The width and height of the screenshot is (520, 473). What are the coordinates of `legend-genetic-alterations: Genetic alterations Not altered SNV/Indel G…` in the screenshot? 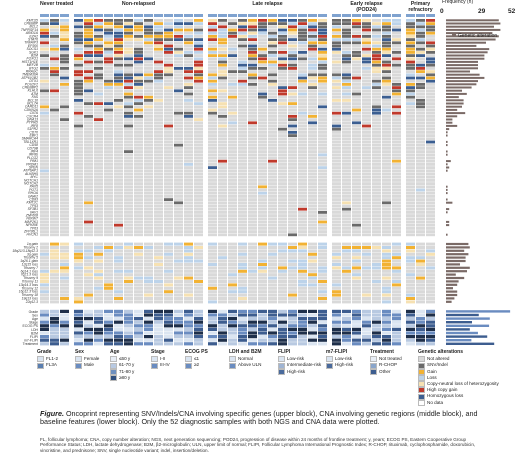 It's located at (458, 377).